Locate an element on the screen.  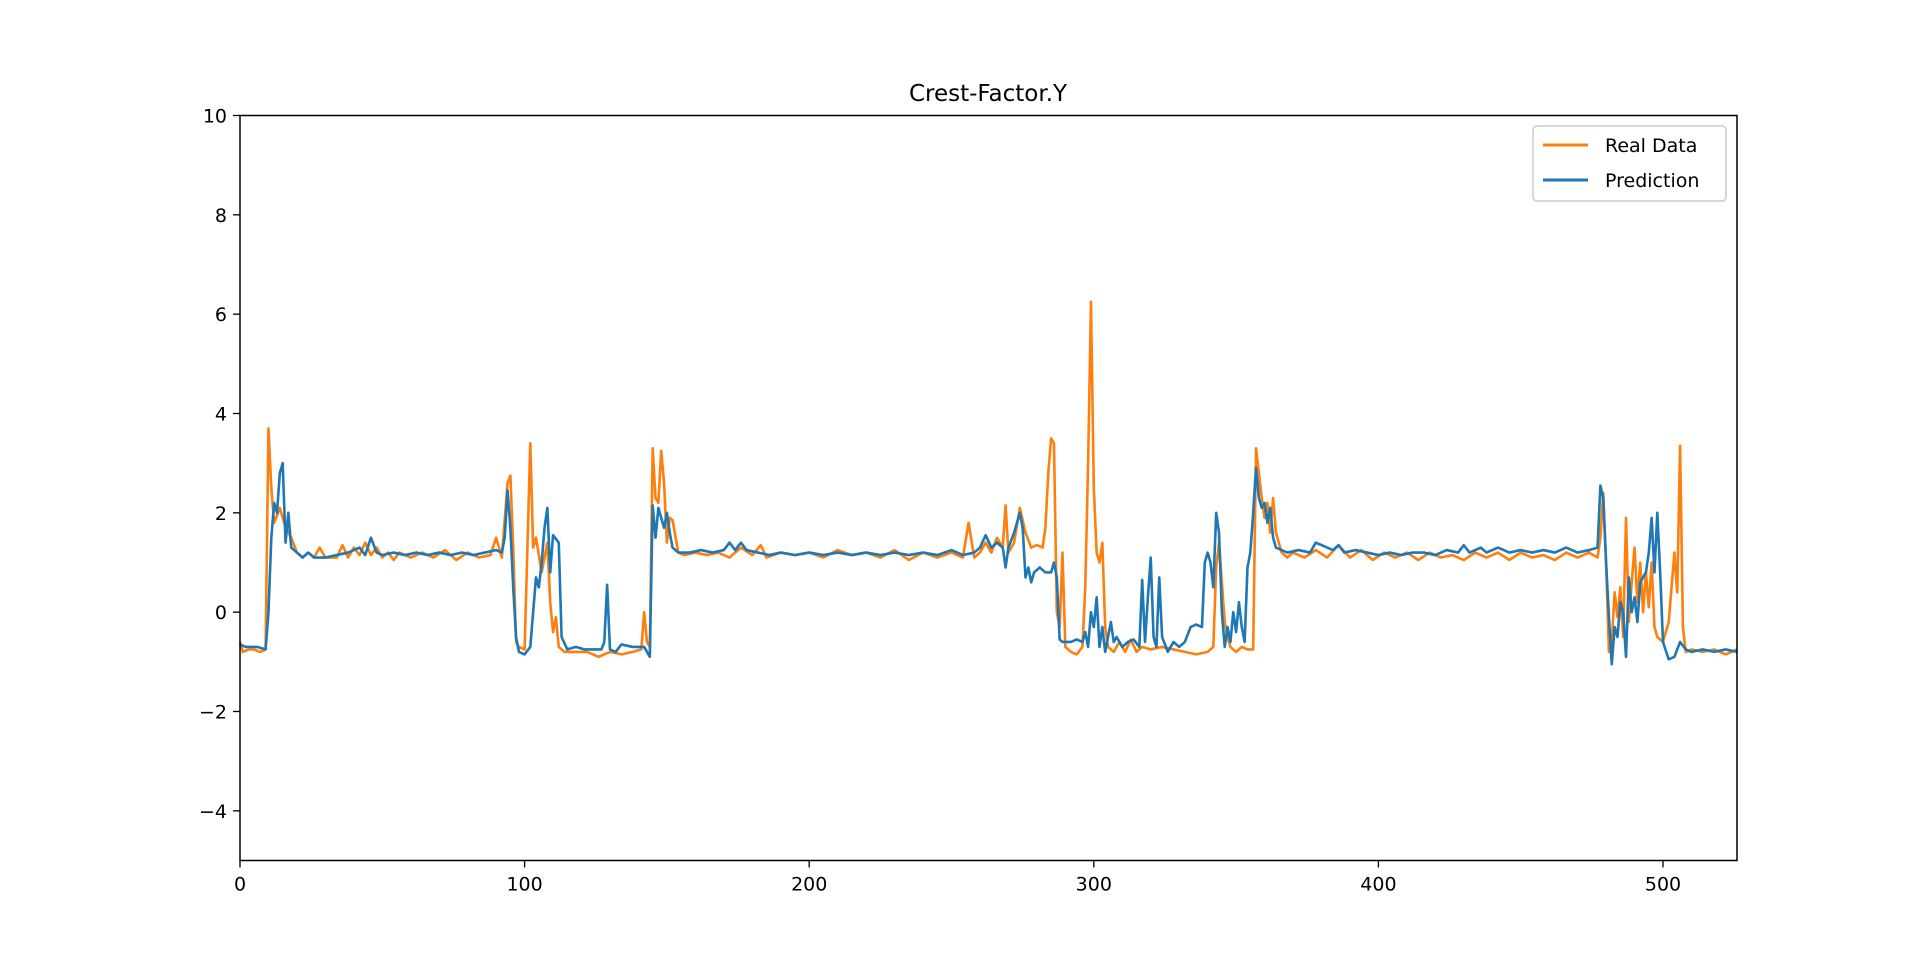
y-tick-label: 4 is located at coordinates (221, 415).